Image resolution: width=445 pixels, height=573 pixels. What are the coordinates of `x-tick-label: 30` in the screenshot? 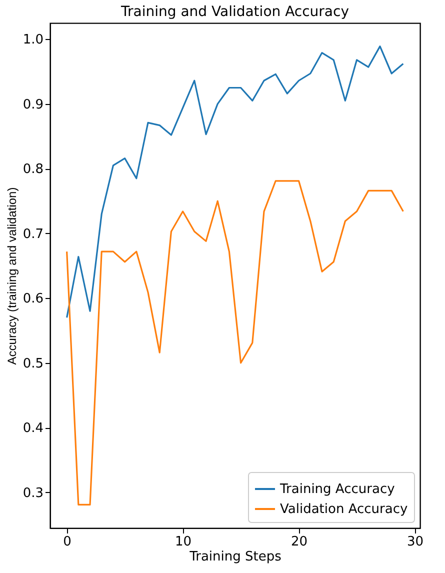 It's located at (415, 542).